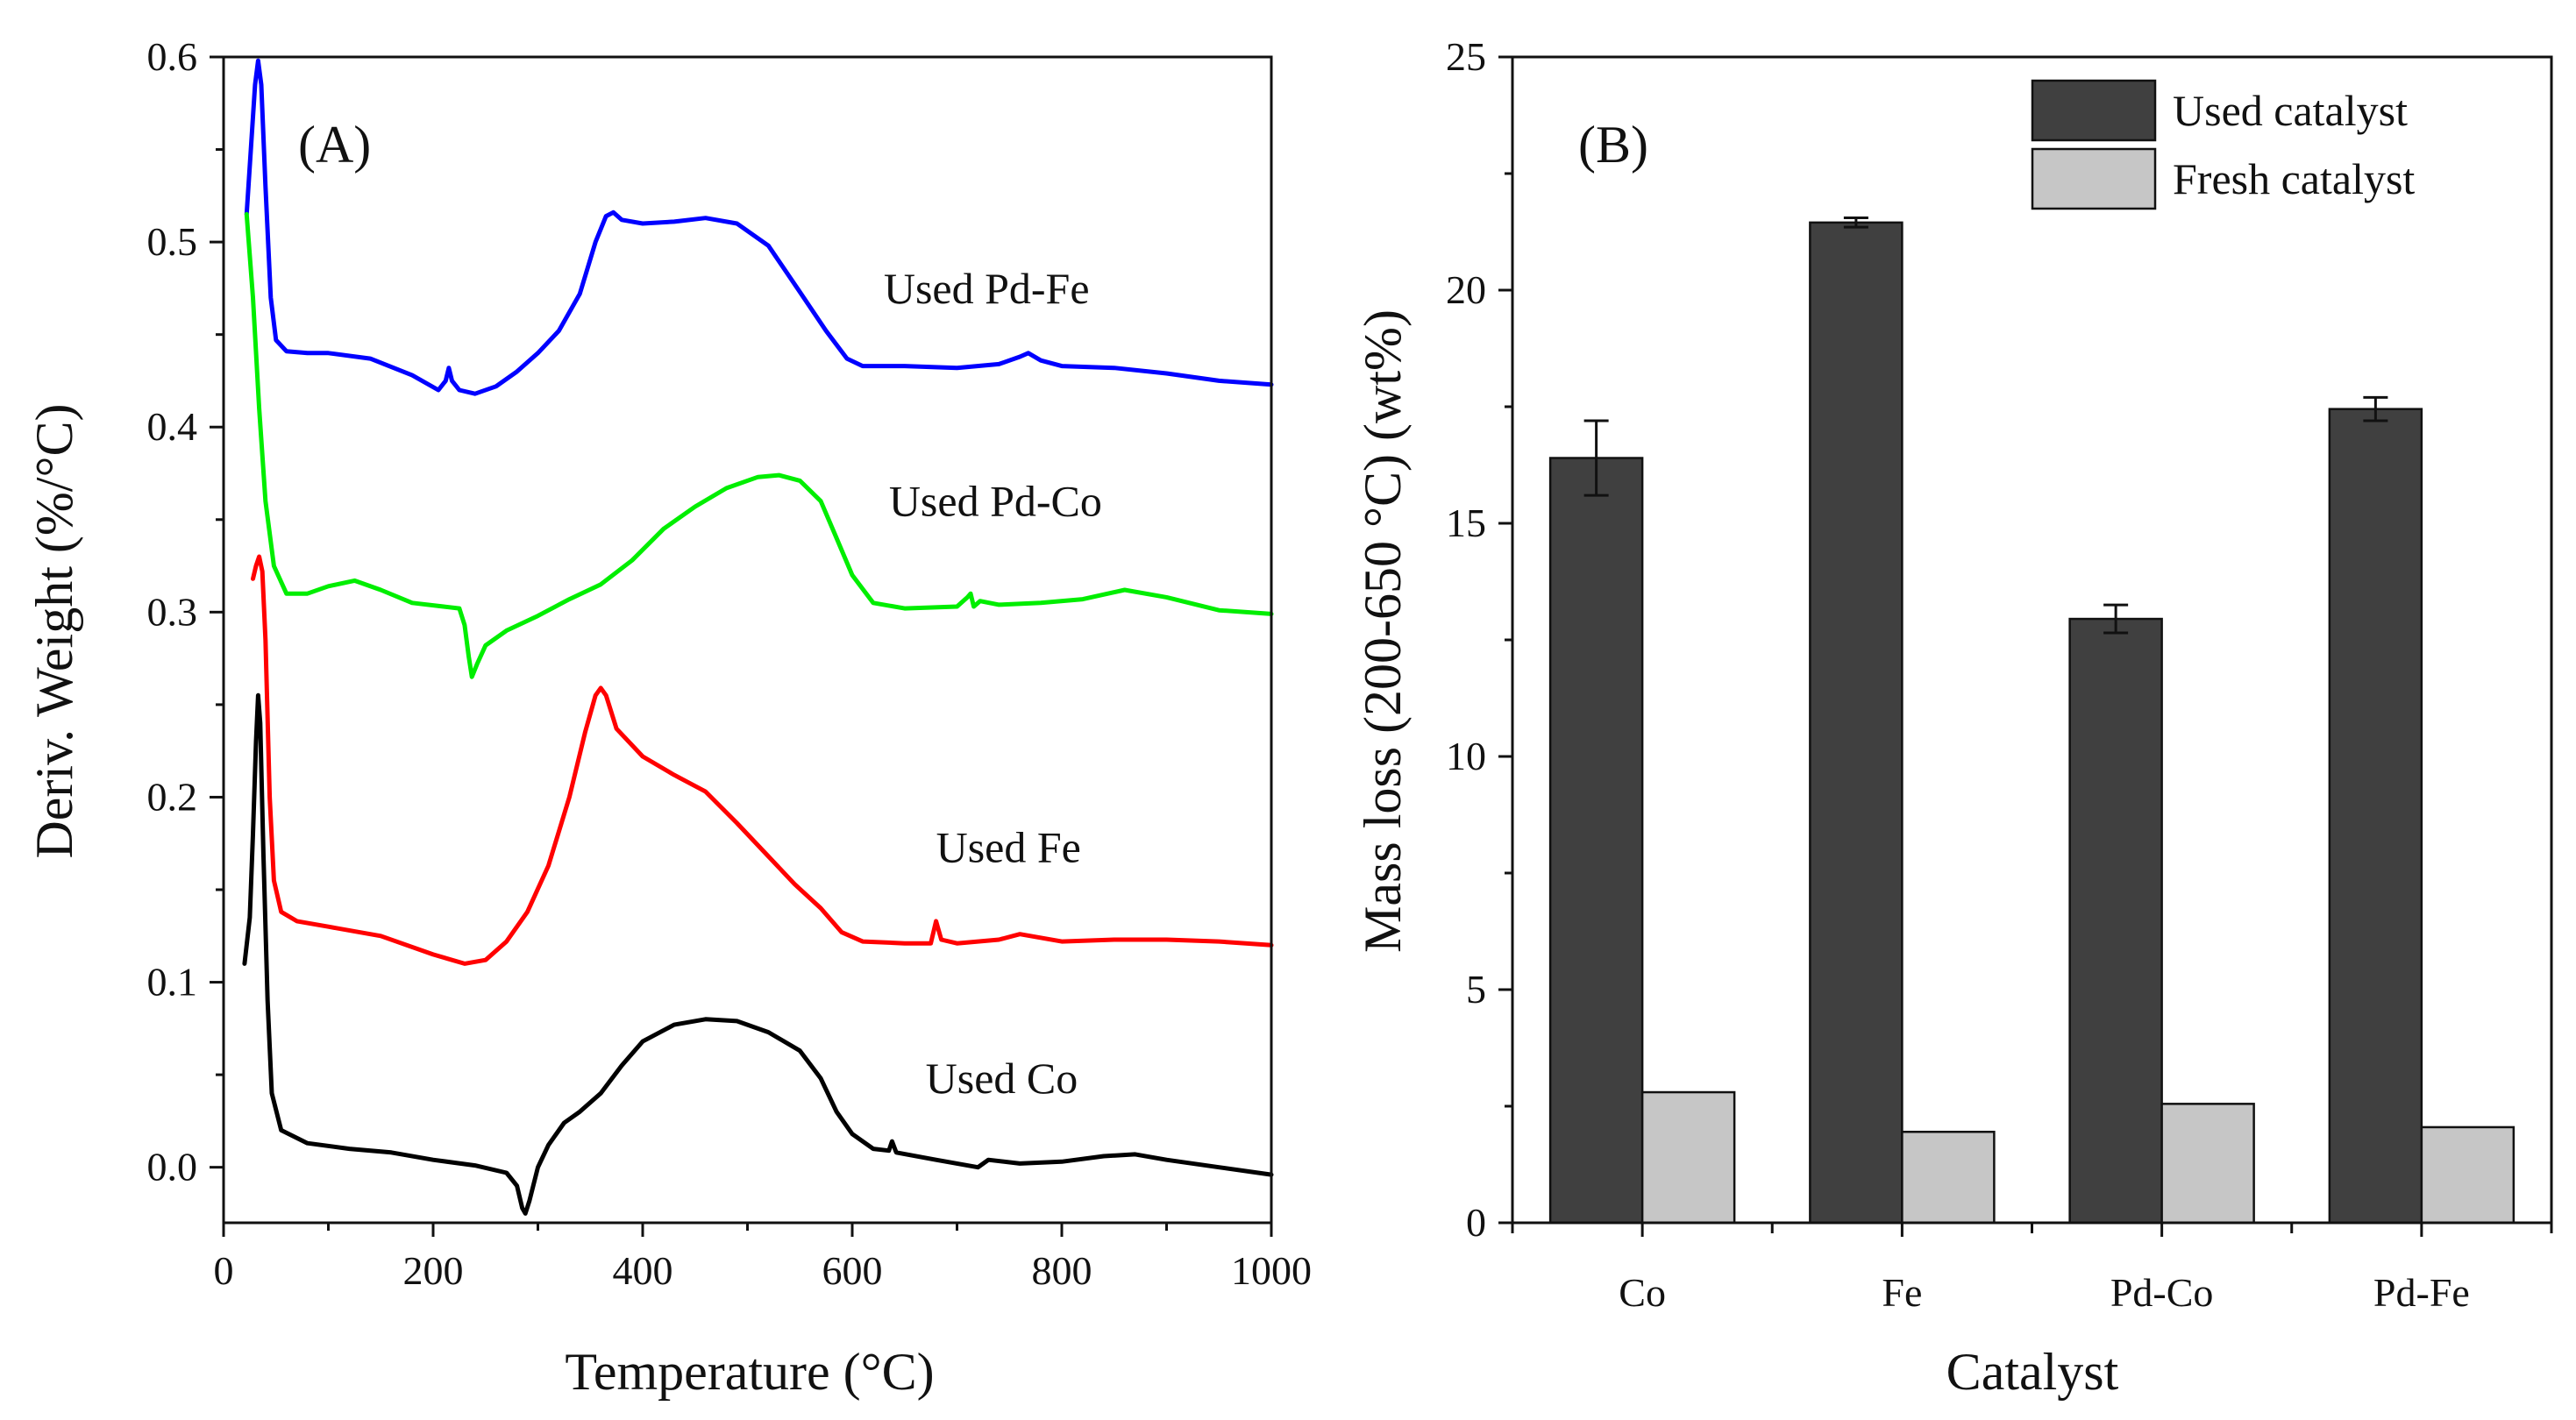 The width and height of the screenshot is (2576, 1420). What do you see at coordinates (172, 57) in the screenshot?
I see `y-tick-label: 0.6` at bounding box center [172, 57].